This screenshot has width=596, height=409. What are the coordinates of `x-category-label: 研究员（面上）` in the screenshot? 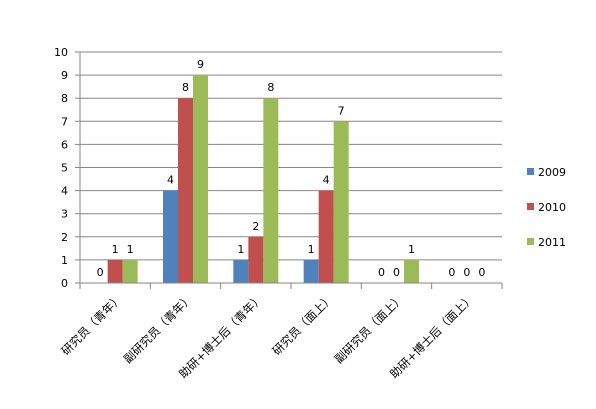 It's located at (302, 324).